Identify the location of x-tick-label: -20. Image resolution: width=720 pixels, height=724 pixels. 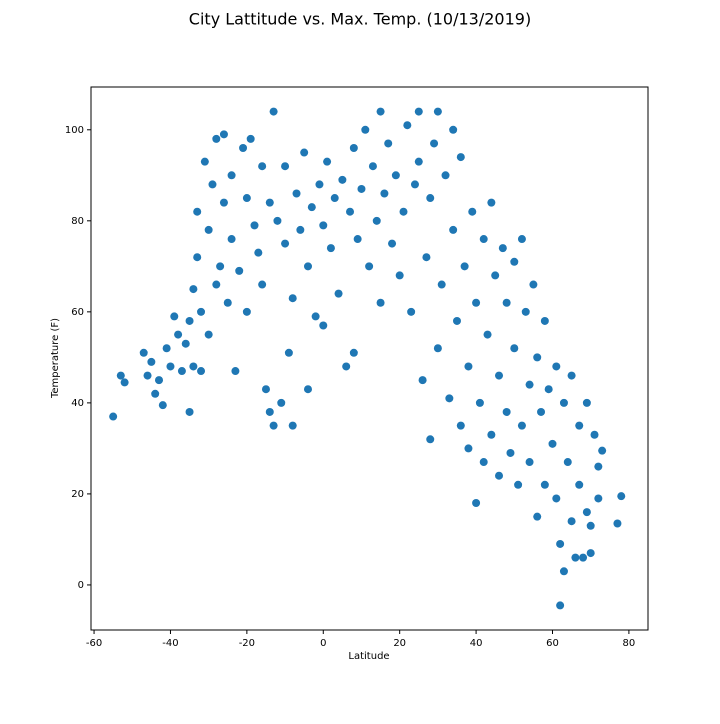
(247, 643).